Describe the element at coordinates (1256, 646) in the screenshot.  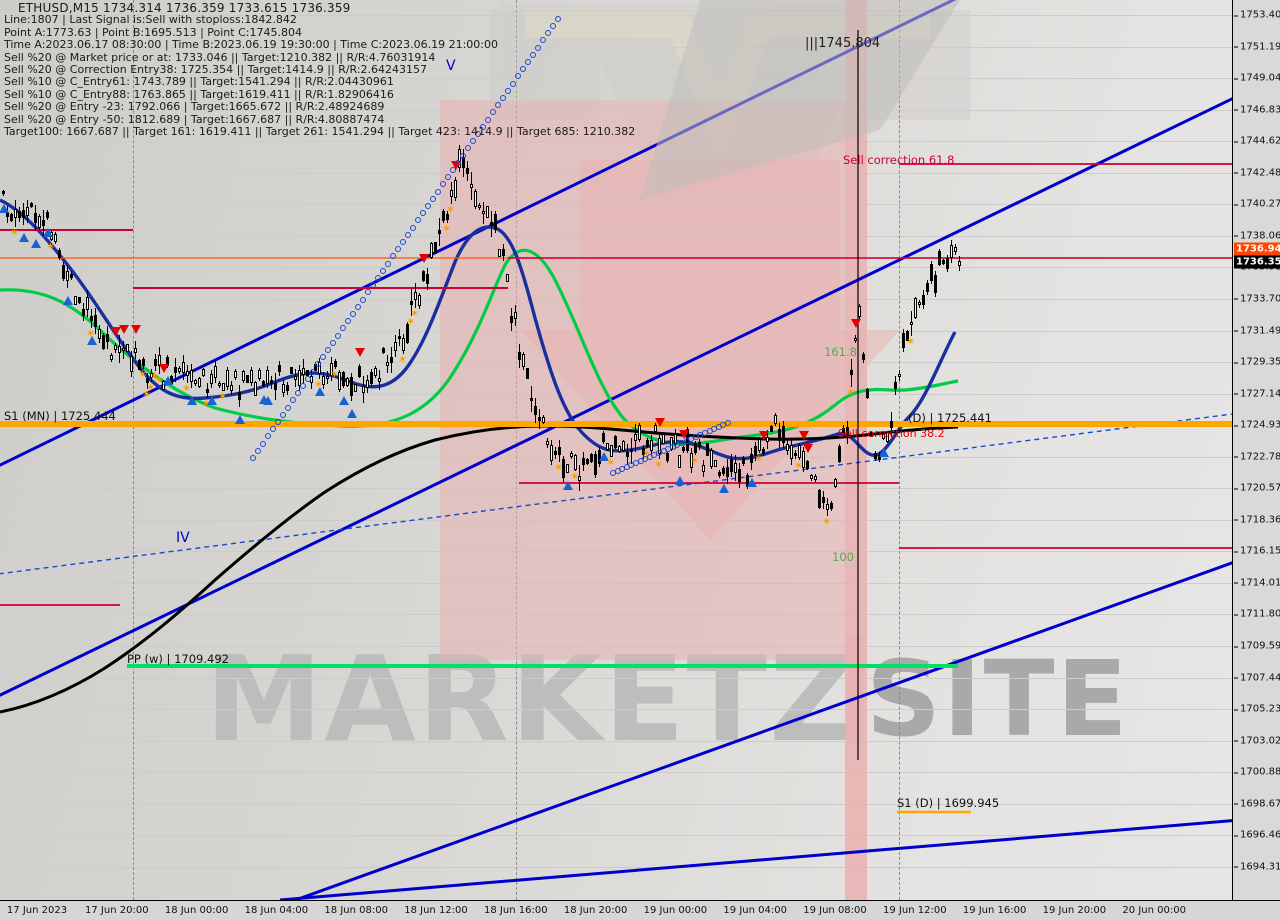
I see `price-tick: 1709.59` at that location.